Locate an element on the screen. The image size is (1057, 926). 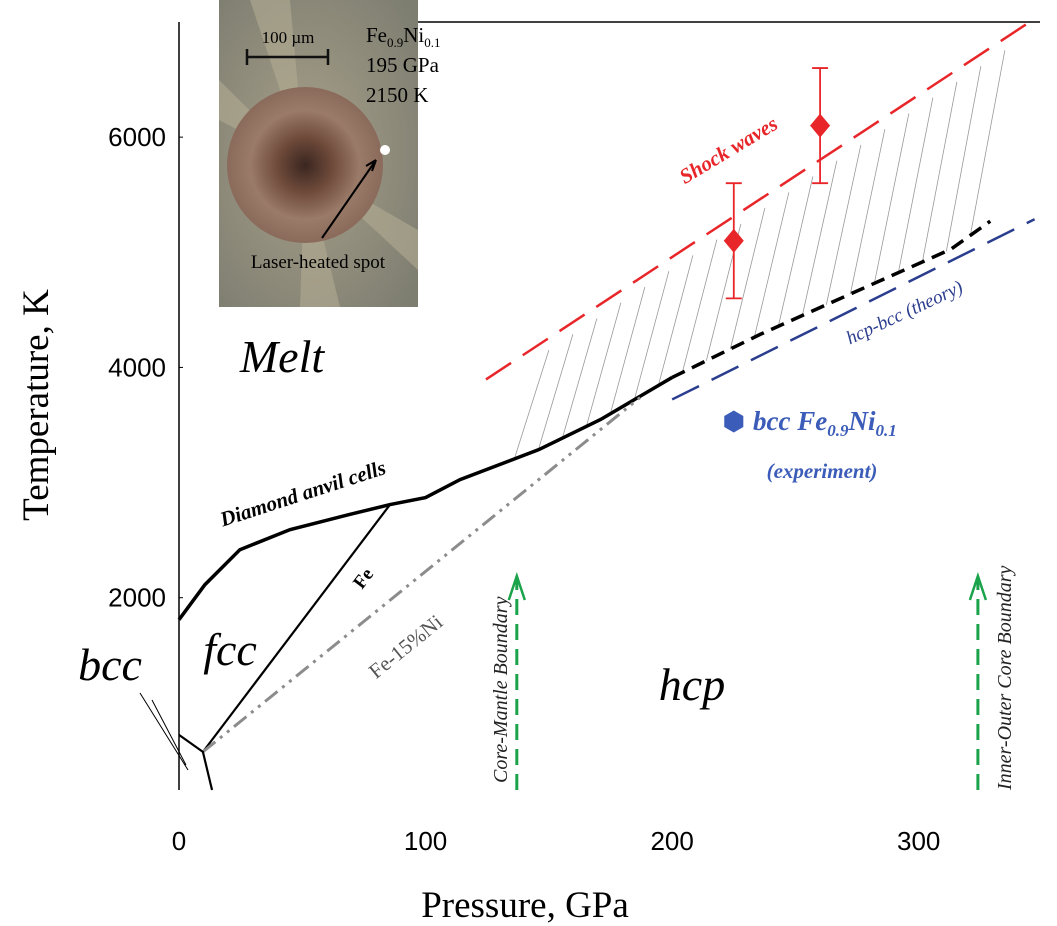
y-axis-label: Temperature, K is located at coordinates (36, 405).